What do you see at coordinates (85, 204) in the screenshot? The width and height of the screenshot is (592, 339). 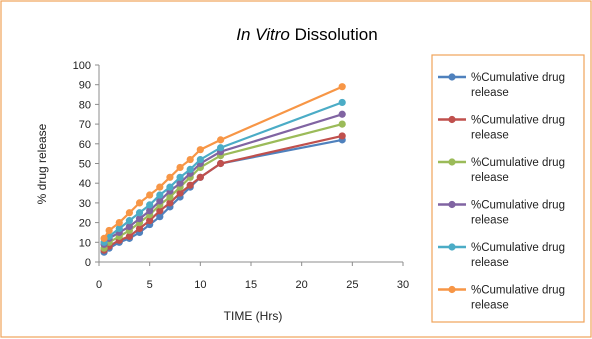 I see `y-tick-label: 30` at bounding box center [85, 204].